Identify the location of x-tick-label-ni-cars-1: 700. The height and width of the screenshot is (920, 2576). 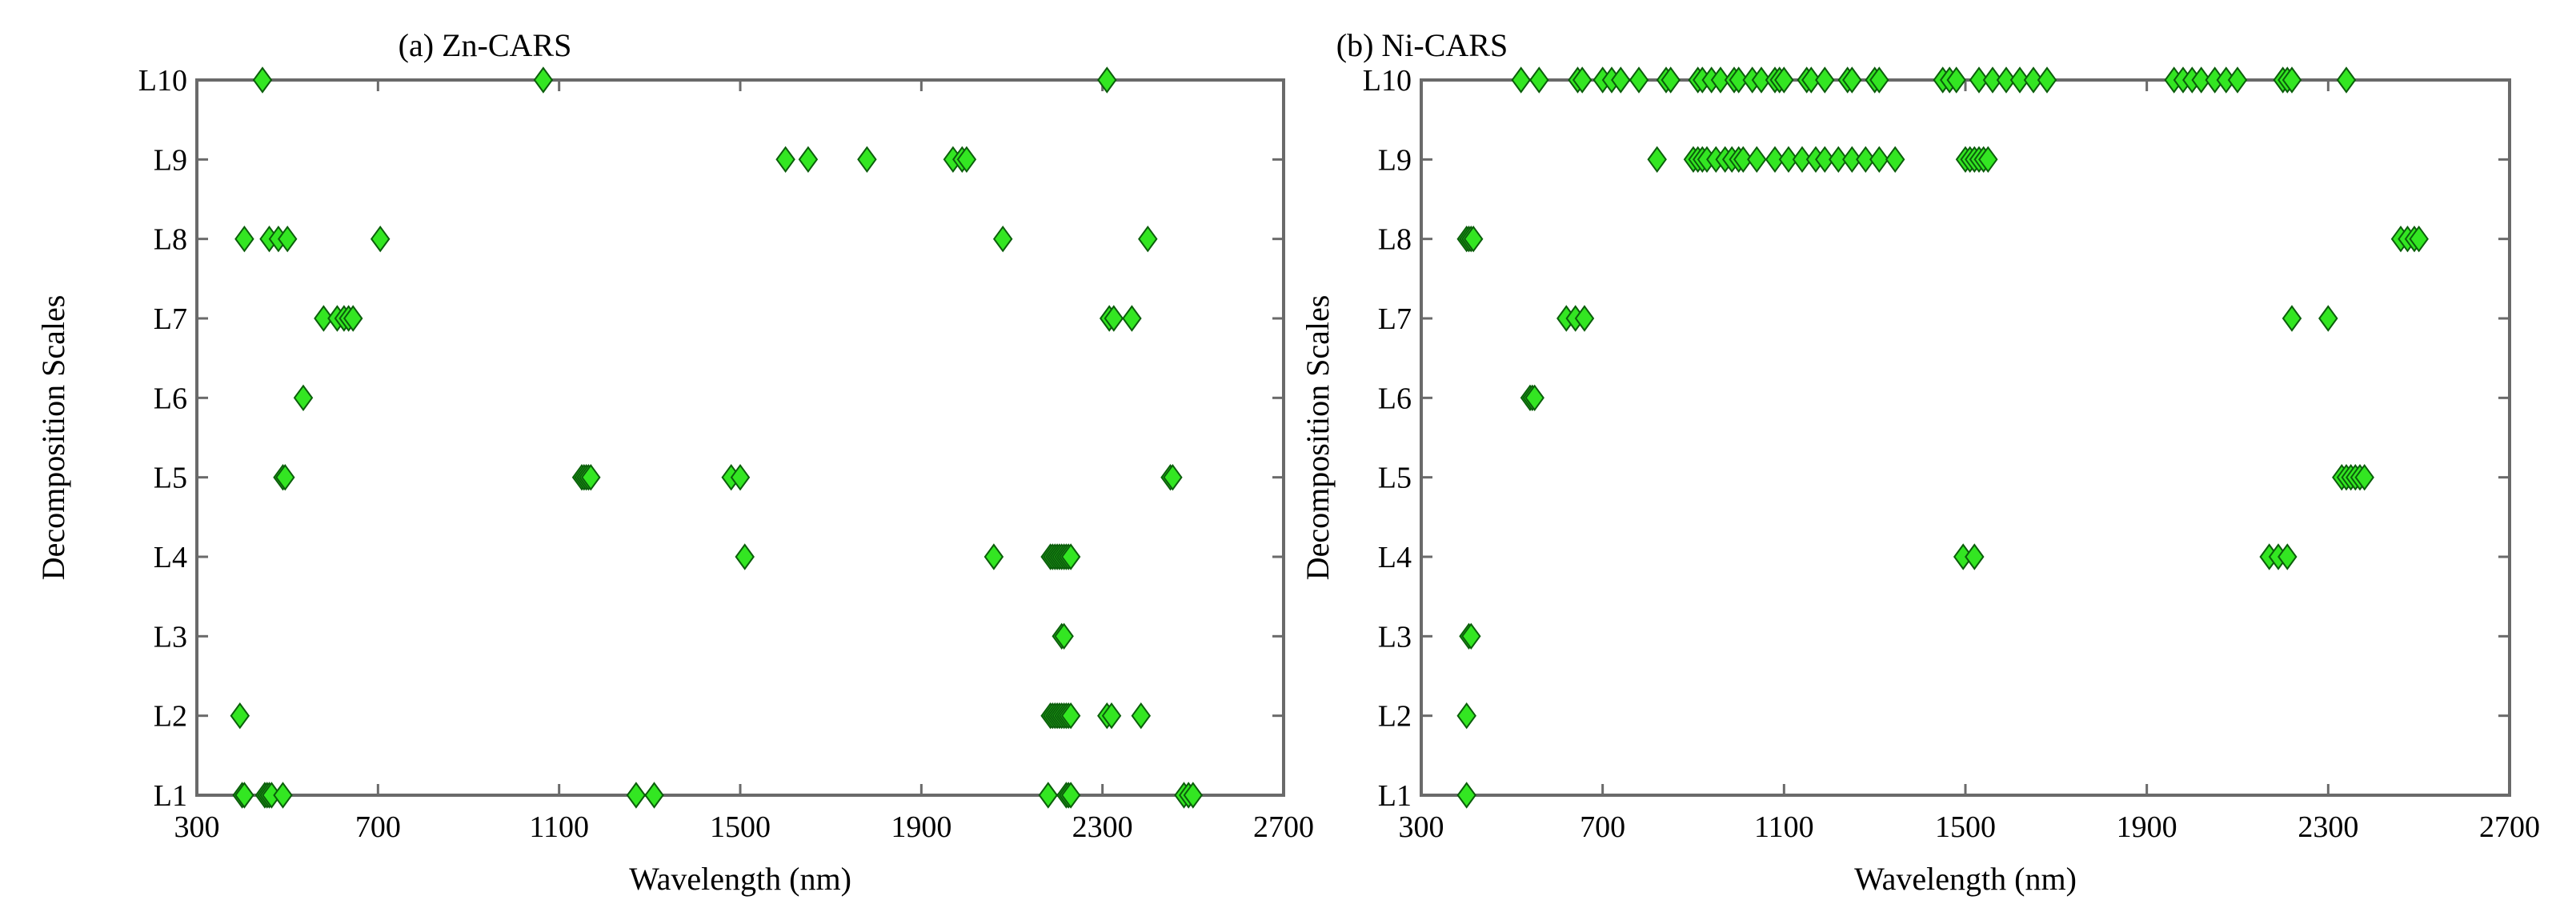
(1602, 827).